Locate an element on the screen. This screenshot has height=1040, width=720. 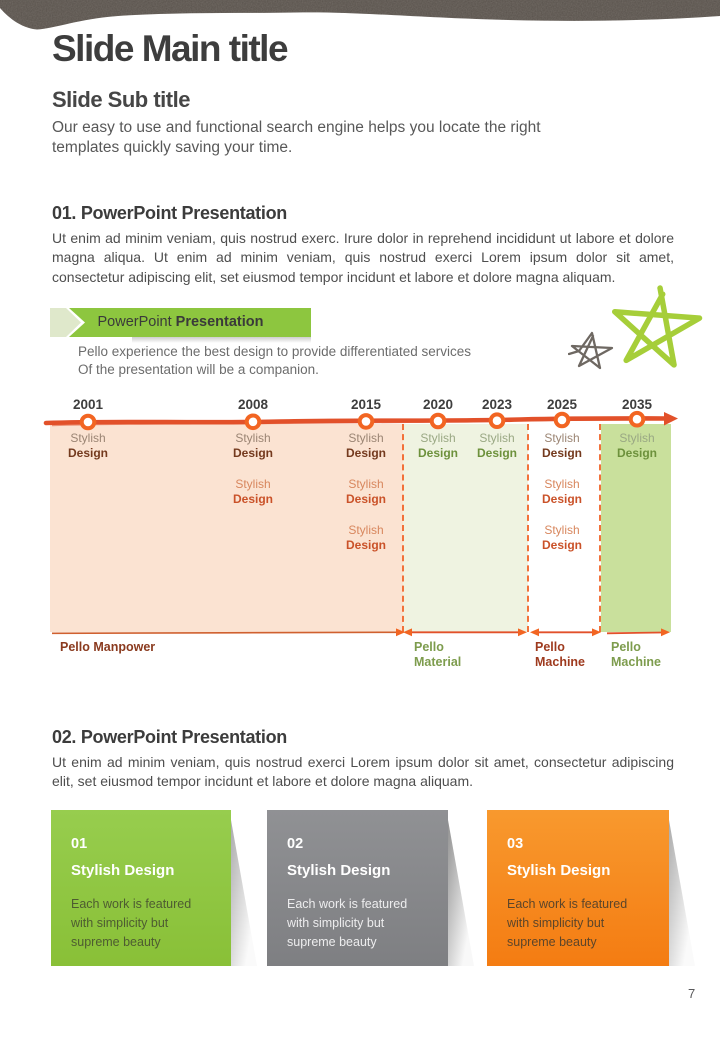
banner-chevron-icon is located at coordinates (67, 322).